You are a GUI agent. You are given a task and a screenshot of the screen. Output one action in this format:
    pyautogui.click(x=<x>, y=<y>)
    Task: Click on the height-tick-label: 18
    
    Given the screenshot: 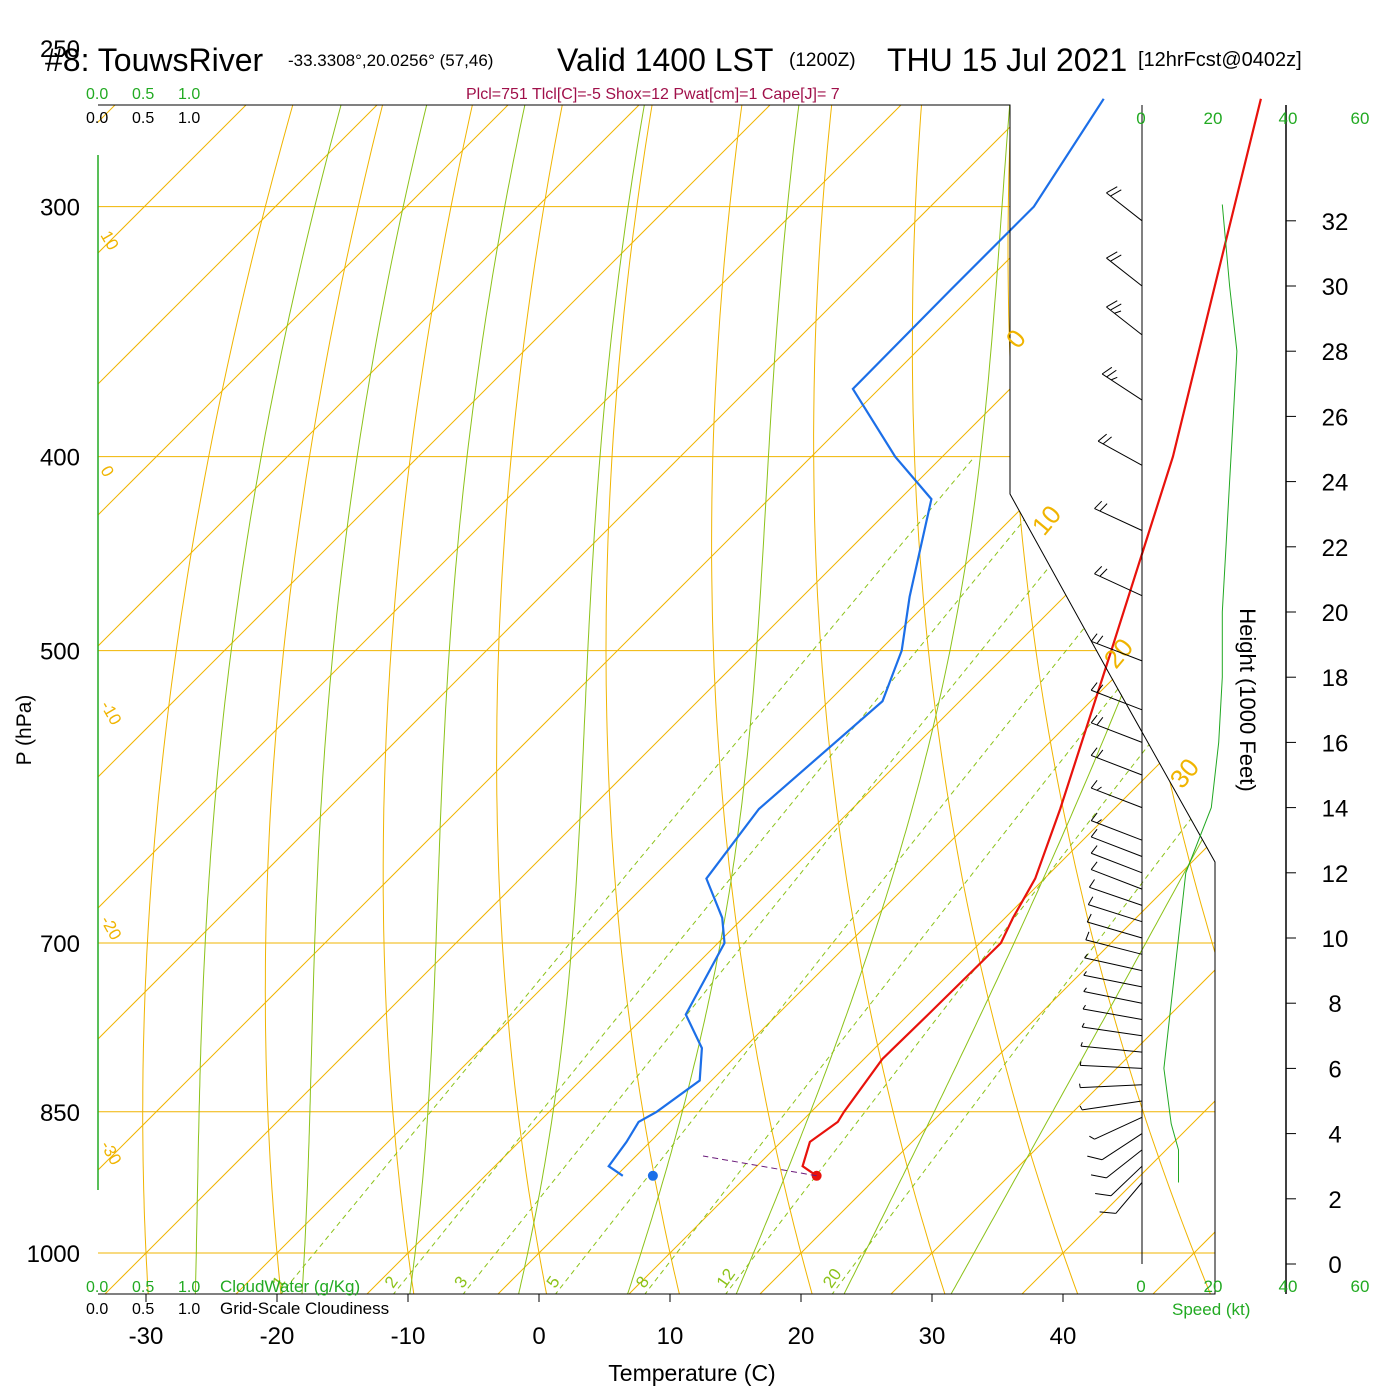 What is the action you would take?
    pyautogui.click(x=1335, y=678)
    